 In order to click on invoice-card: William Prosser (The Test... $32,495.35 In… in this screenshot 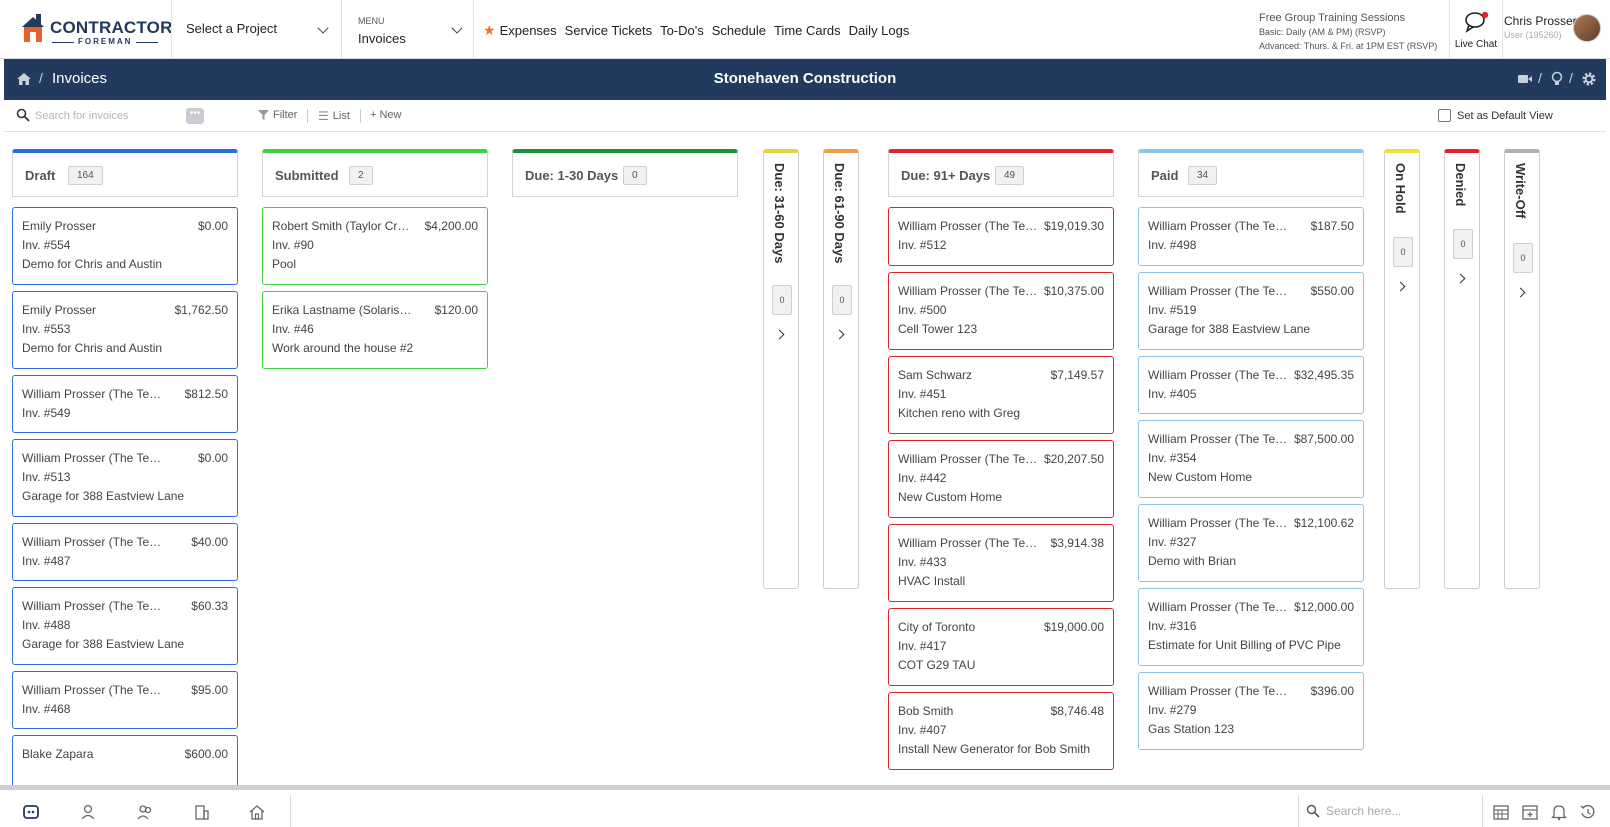, I will do `click(1251, 385)`.